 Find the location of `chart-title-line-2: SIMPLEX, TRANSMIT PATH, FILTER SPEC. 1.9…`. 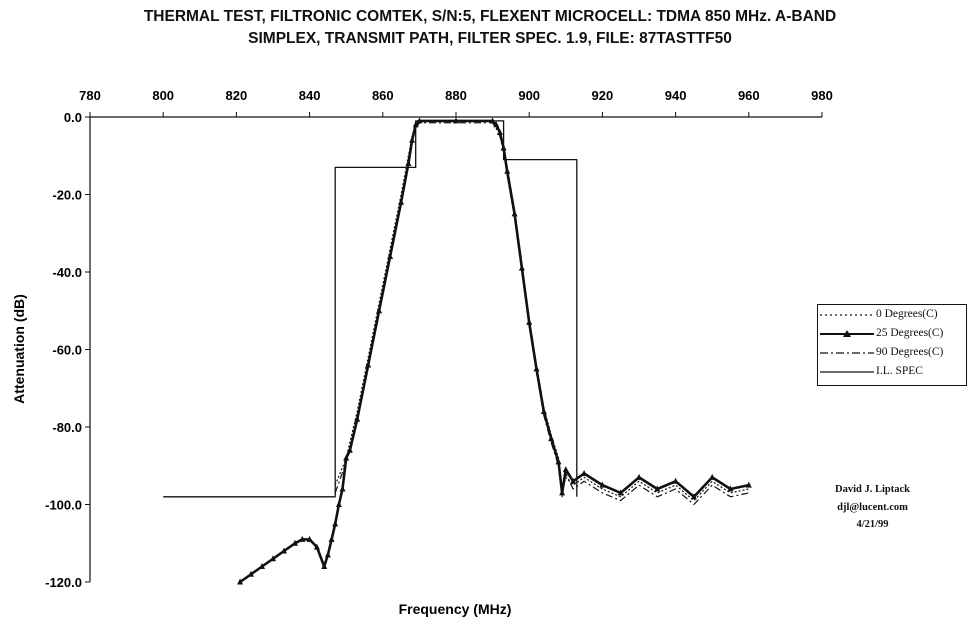

chart-title-line-2: SIMPLEX, TRANSMIT PATH, FILTER SPEC. 1.9… is located at coordinates (490, 38).